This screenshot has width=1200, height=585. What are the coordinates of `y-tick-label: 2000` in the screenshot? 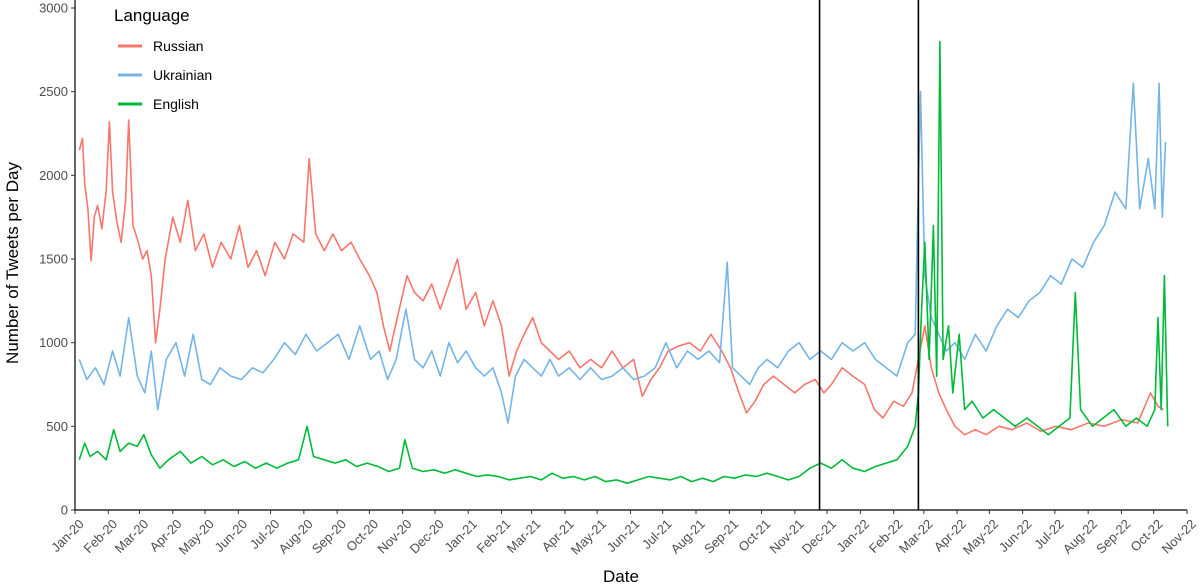 It's located at (53, 175).